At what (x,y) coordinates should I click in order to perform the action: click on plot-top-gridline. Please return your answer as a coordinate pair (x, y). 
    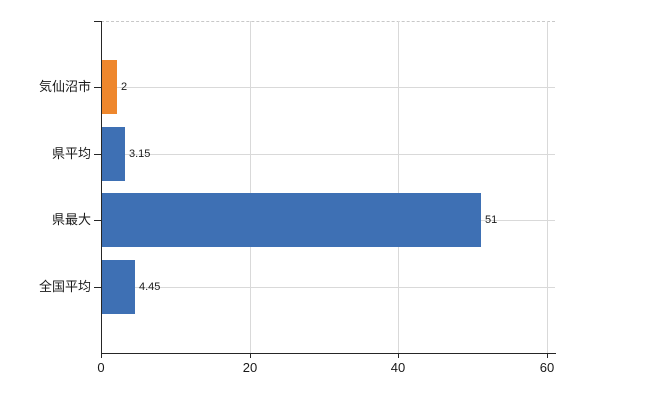
    Looking at the image, I should click on (328, 21).